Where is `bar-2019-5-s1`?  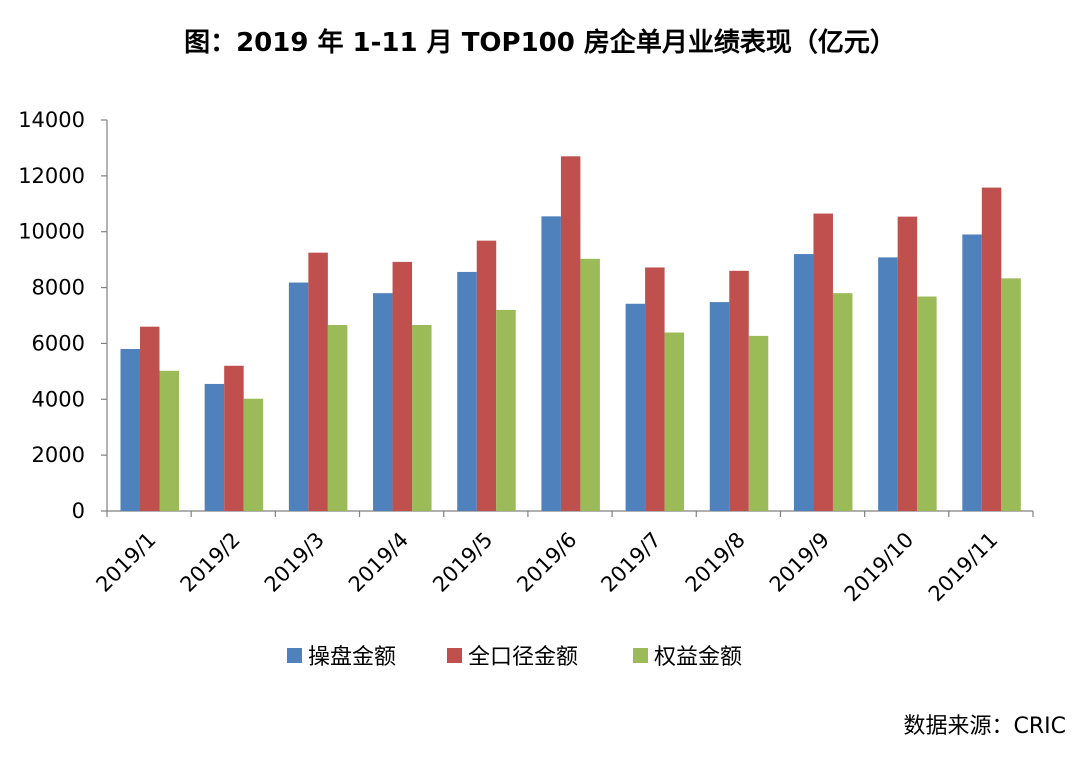
bar-2019-5-s1 is located at coordinates (486, 375).